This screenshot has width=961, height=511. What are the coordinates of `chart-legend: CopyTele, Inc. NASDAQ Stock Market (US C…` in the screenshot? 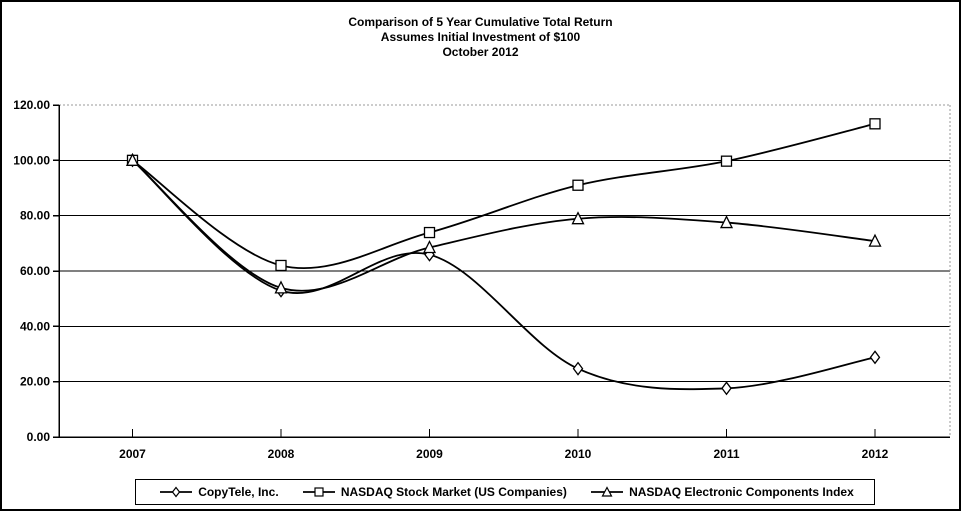 It's located at (505, 492).